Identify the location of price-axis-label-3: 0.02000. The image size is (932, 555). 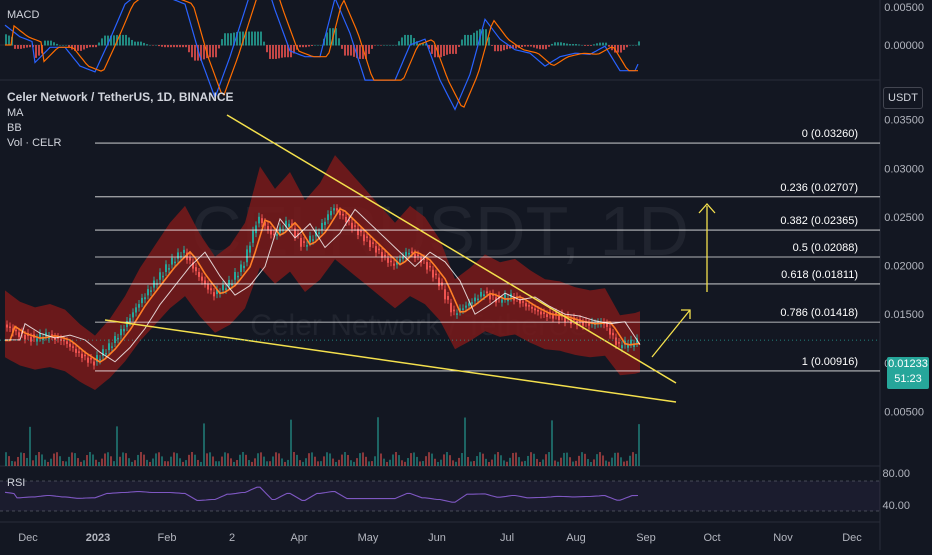
(904, 267).